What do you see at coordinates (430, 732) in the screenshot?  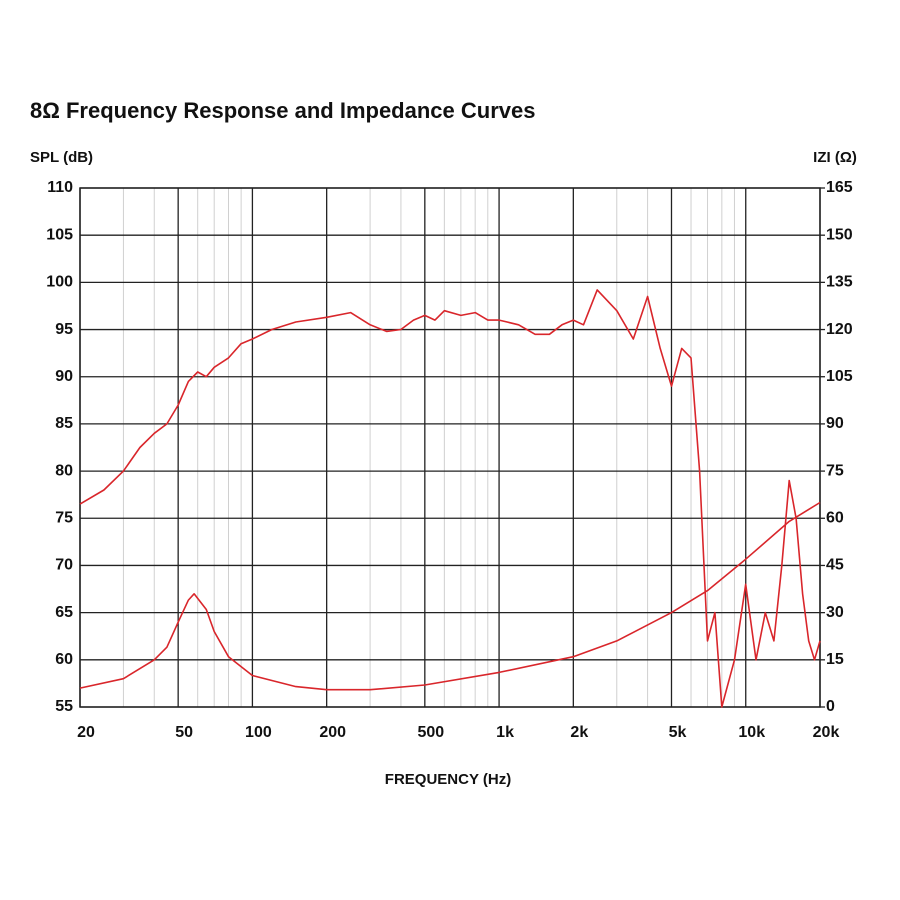 I see `x-tick-label: 500` at bounding box center [430, 732].